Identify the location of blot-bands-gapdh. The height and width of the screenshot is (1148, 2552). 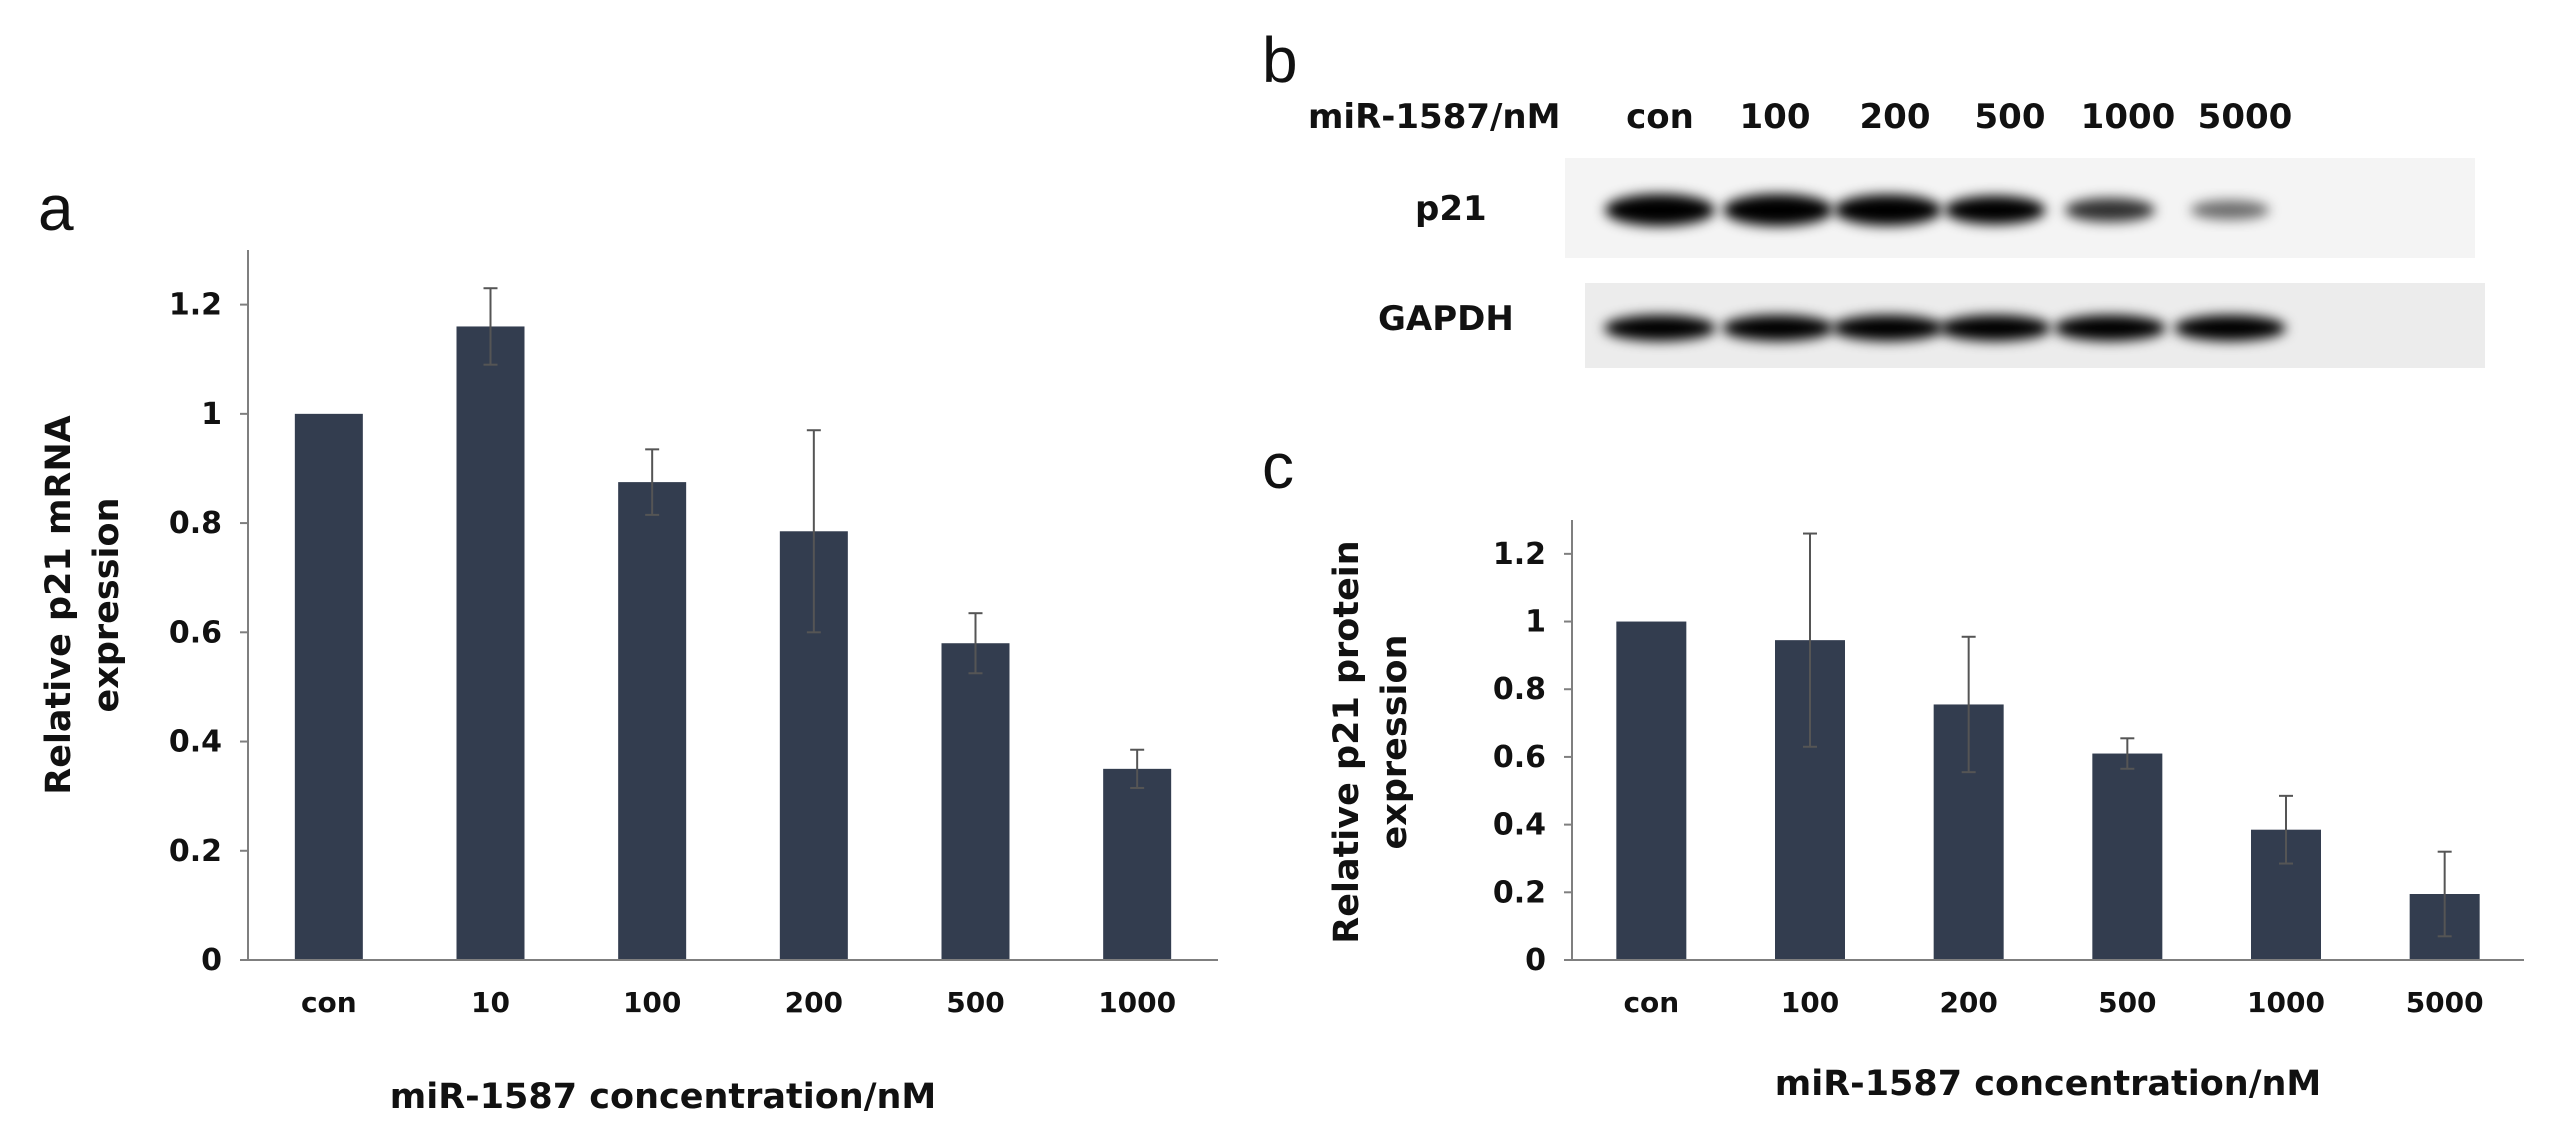
(1945, 328).